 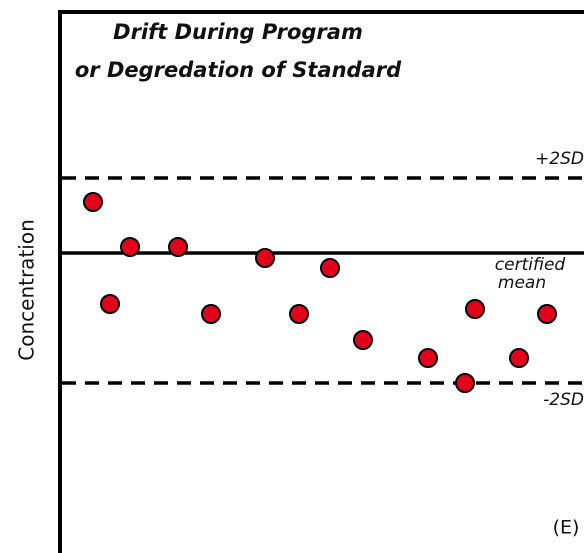 What do you see at coordinates (563, 400) in the screenshot?
I see `reference-label: -2SD` at bounding box center [563, 400].